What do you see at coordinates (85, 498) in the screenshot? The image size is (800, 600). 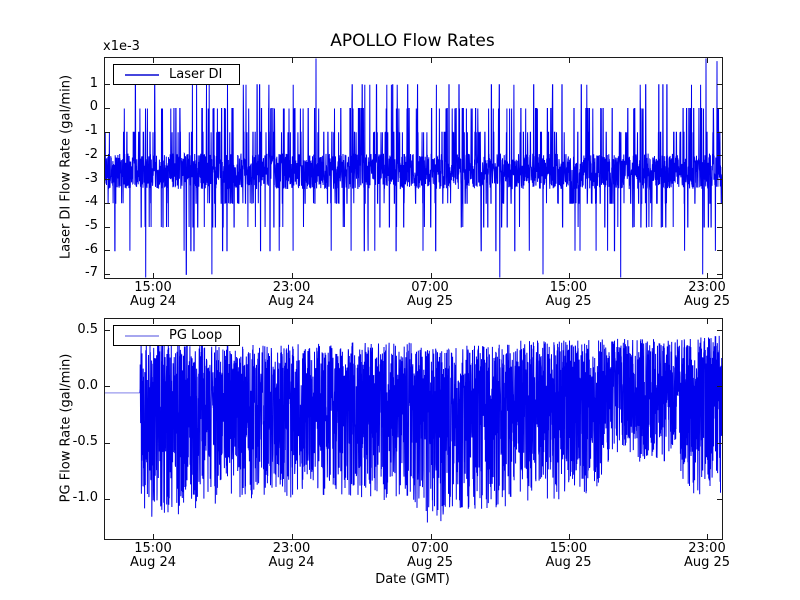 I see `y-tick-label: -1.0` at bounding box center [85, 498].